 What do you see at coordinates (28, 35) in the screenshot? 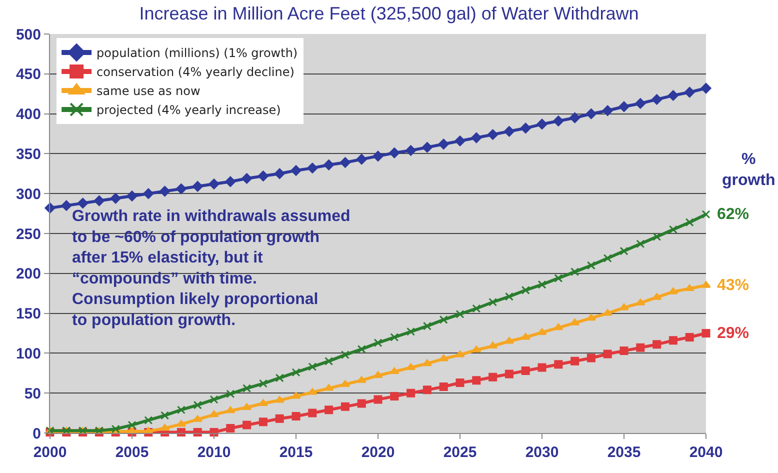
I see `y-tick-label: 500` at bounding box center [28, 35].